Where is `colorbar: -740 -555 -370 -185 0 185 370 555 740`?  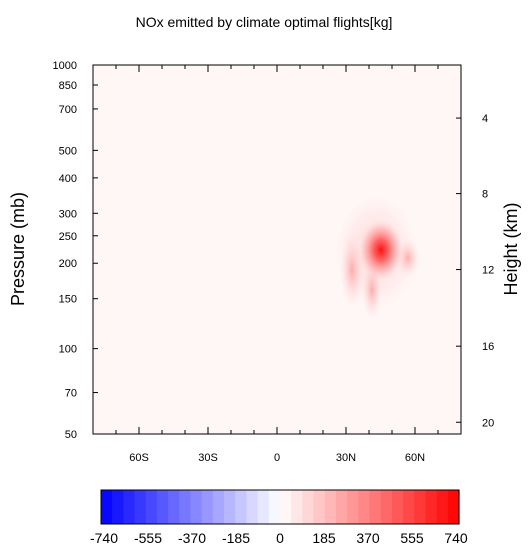 colorbar: -740 -555 -370 -185 0 185 370 555 740 is located at coordinates (279, 517).